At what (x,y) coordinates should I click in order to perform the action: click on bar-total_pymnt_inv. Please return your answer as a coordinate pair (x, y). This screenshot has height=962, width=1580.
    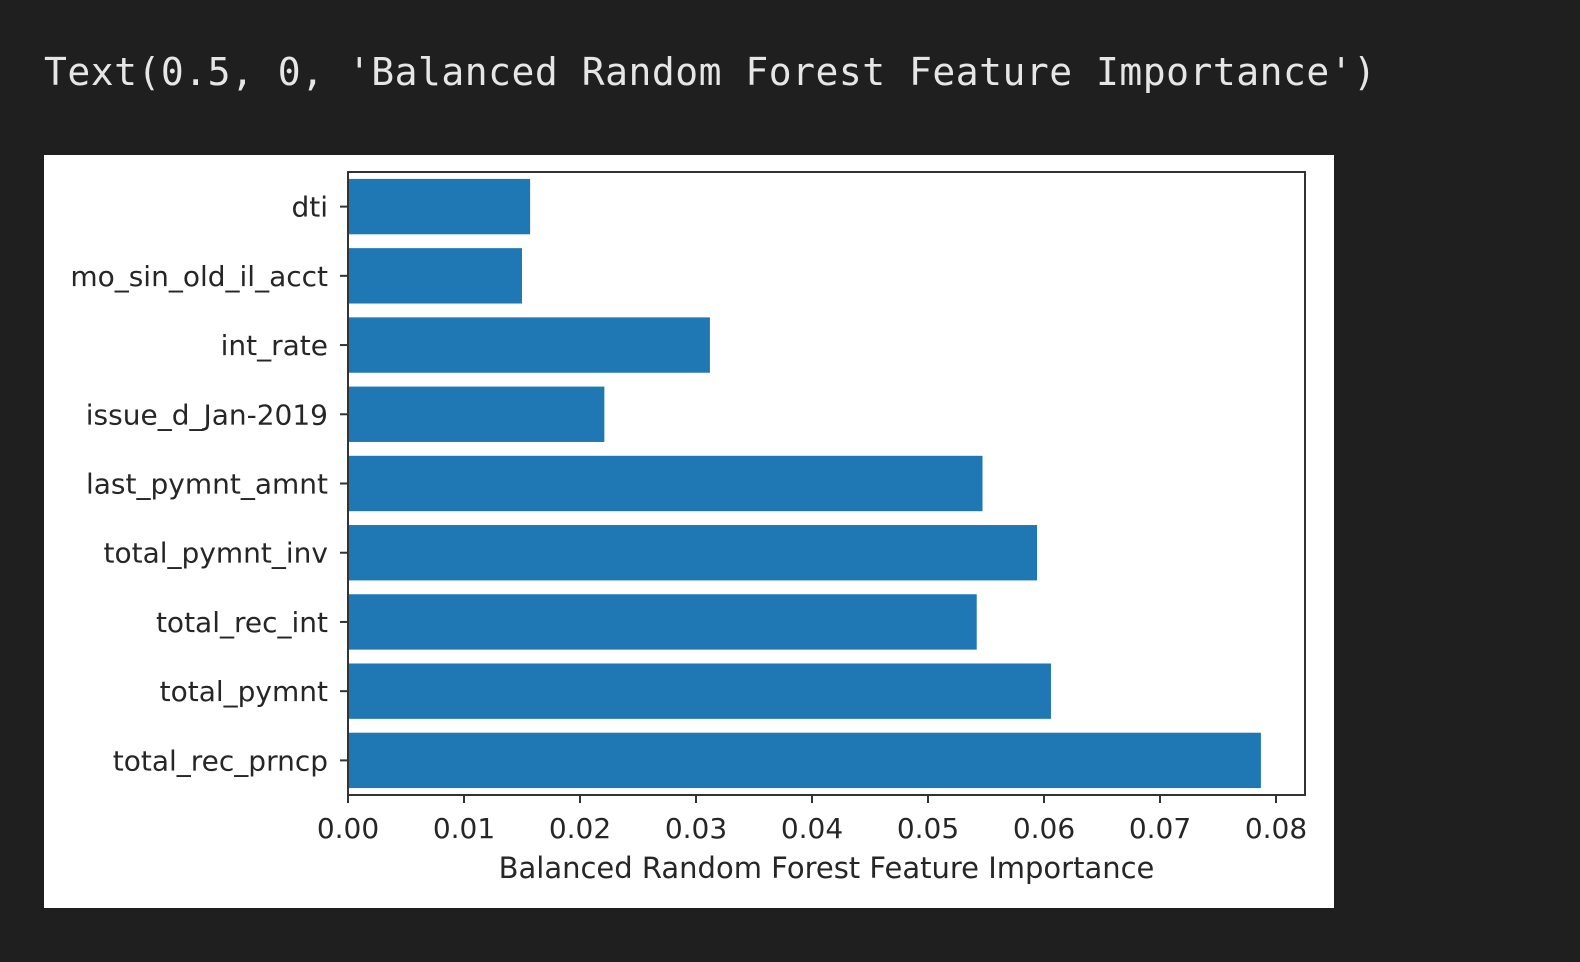
    Looking at the image, I should click on (693, 553).